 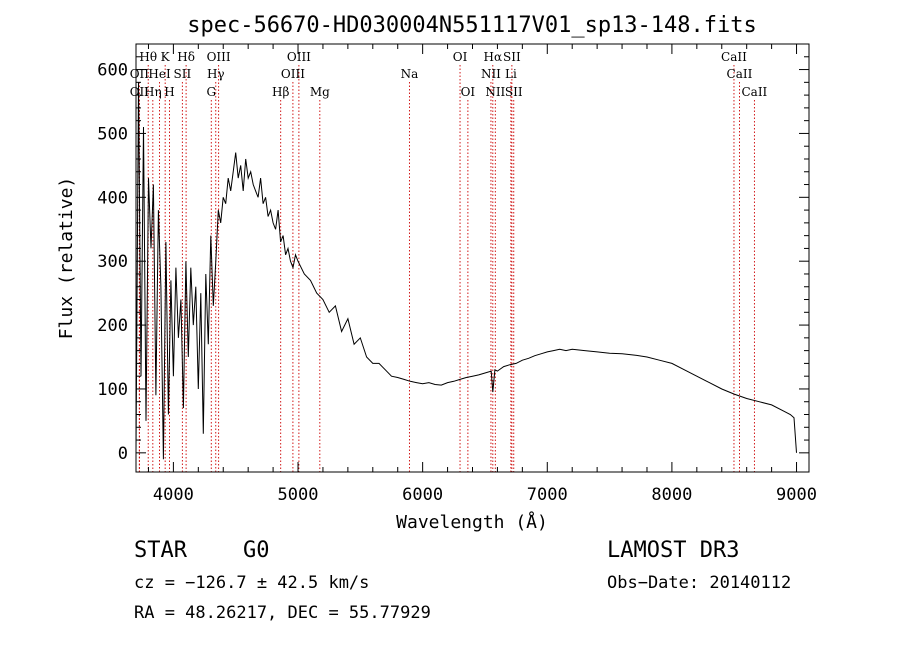 What do you see at coordinates (66, 258) in the screenshot?
I see `y-axis-label: Flux (relative)` at bounding box center [66, 258].